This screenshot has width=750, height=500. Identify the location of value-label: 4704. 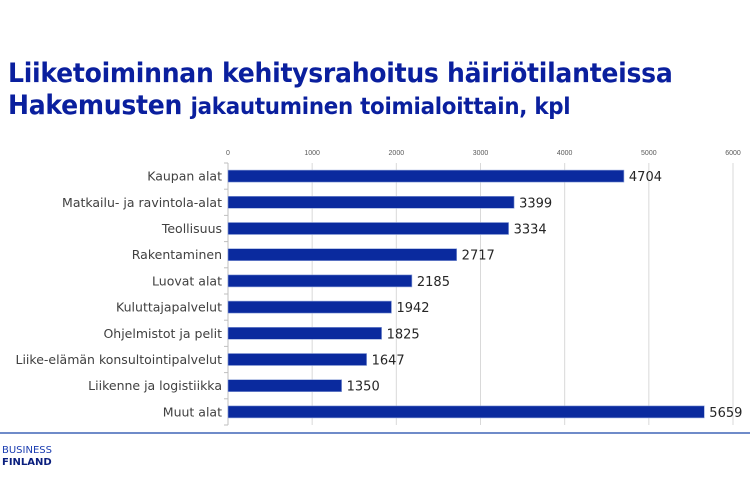
(645, 177).